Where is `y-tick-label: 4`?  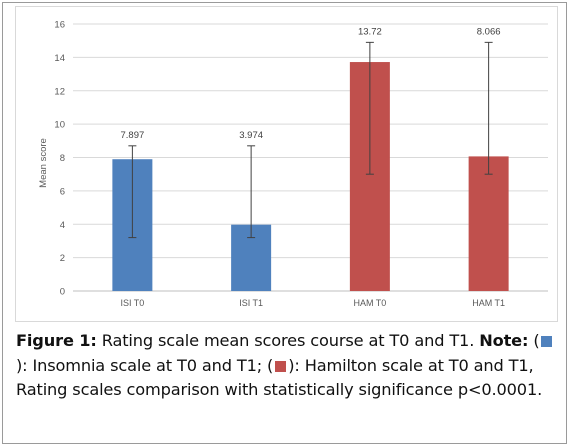
y-tick-label: 4 is located at coordinates (62, 225).